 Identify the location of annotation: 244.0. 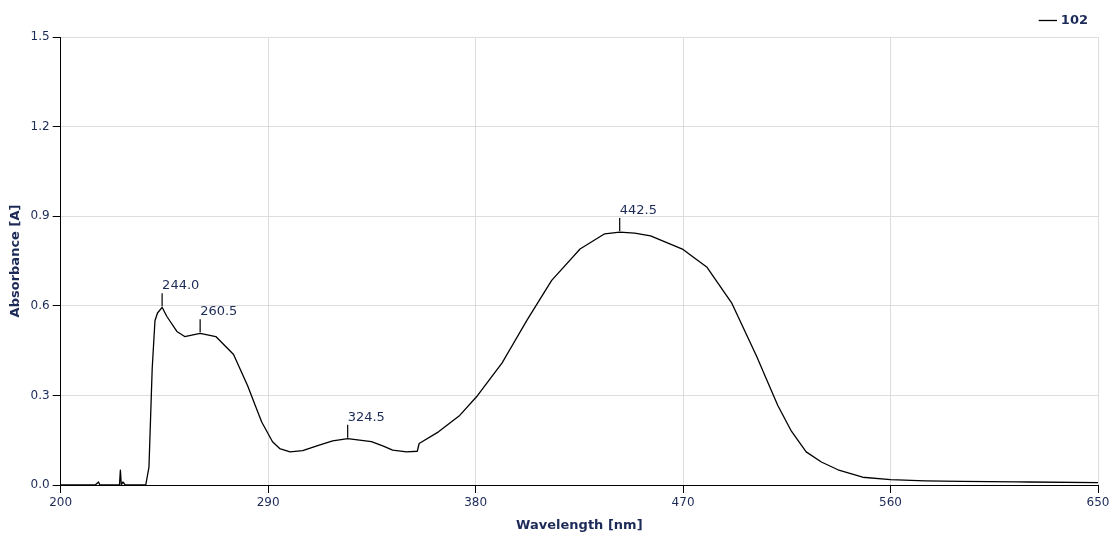
(181, 285).